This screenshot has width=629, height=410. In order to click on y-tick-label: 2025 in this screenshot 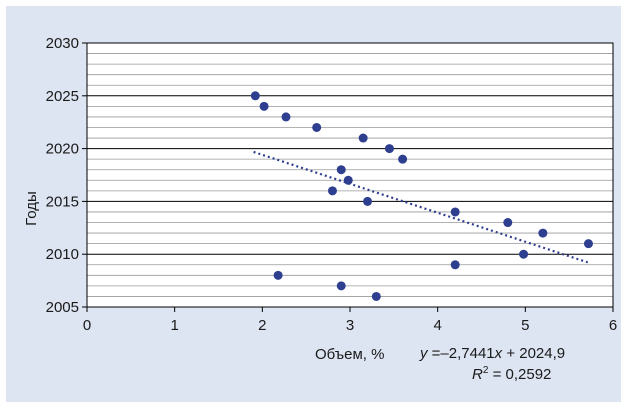, I will do `click(62, 96)`.